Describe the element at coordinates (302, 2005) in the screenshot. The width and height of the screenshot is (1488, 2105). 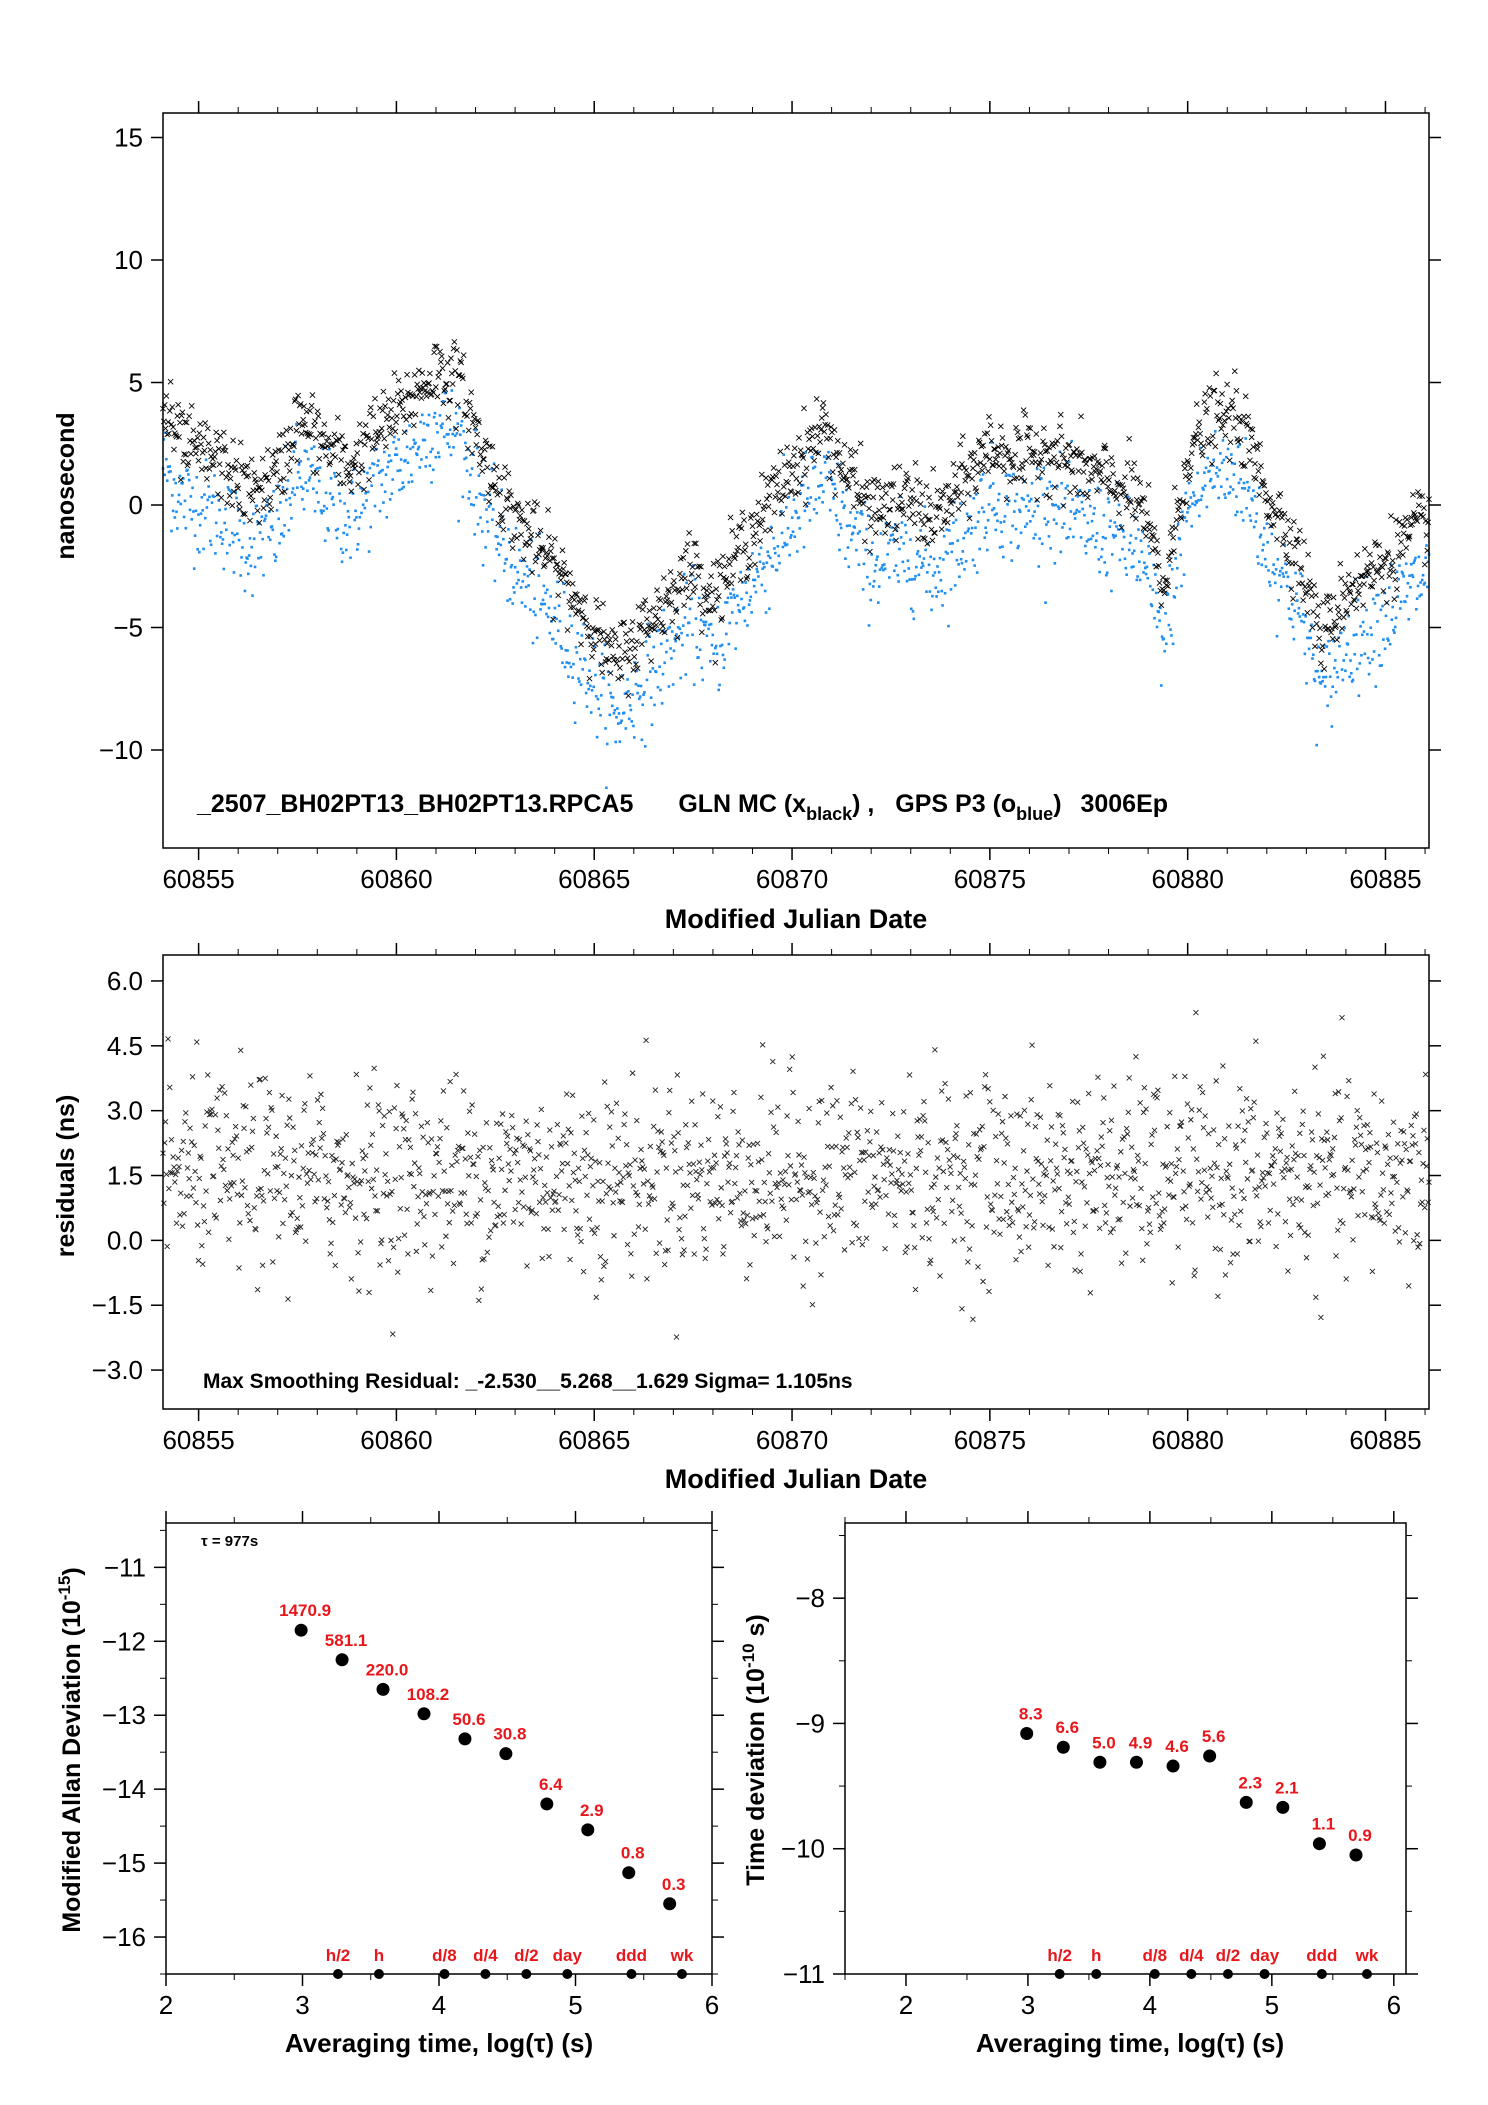
I see `x-tick-label: 3` at that location.